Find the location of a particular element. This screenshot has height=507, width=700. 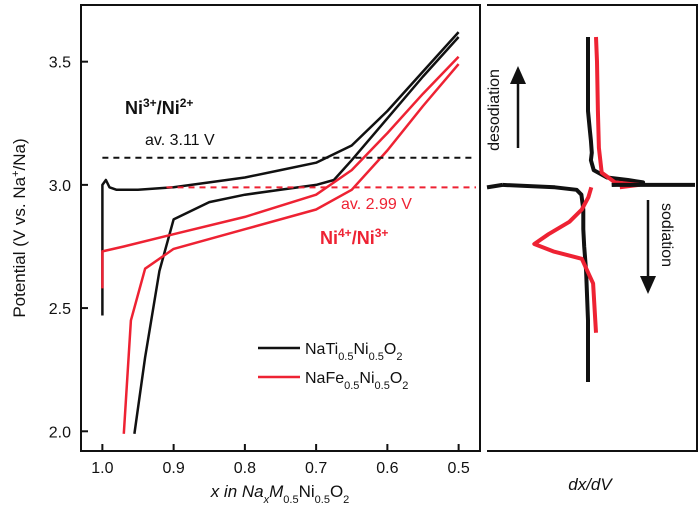

legend-red-s2: 0.5 is located at coordinates (382, 386).